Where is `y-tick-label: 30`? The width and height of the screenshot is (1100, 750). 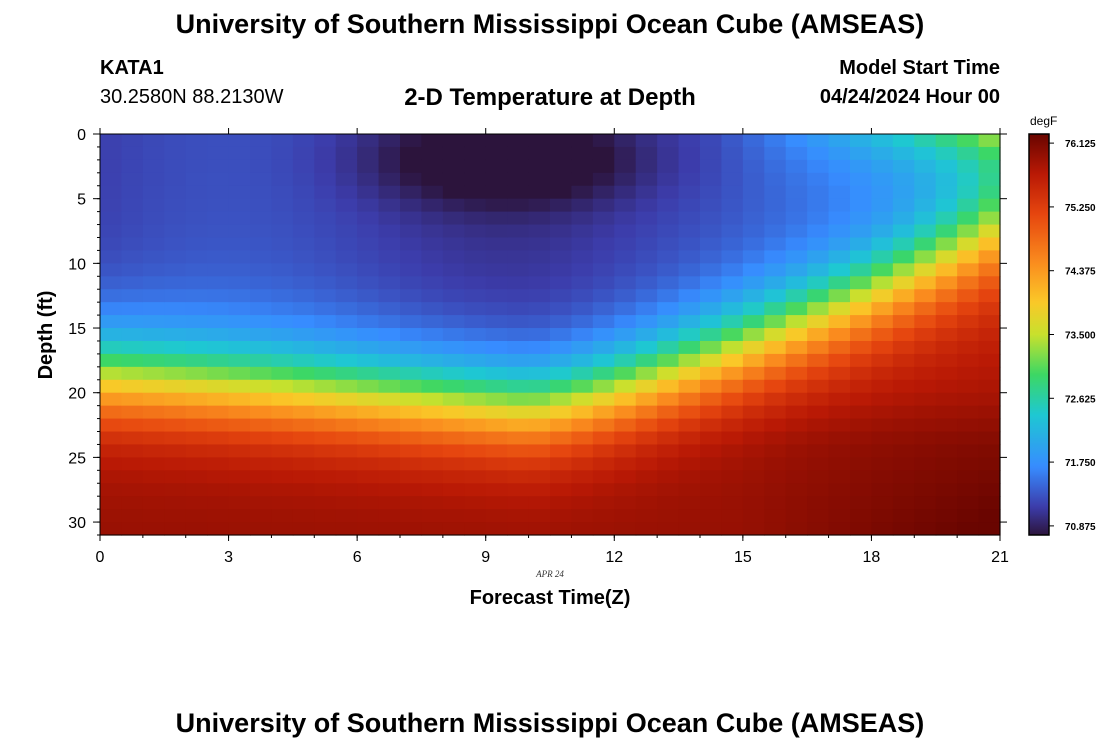
y-tick-label: 30 is located at coordinates (77, 523).